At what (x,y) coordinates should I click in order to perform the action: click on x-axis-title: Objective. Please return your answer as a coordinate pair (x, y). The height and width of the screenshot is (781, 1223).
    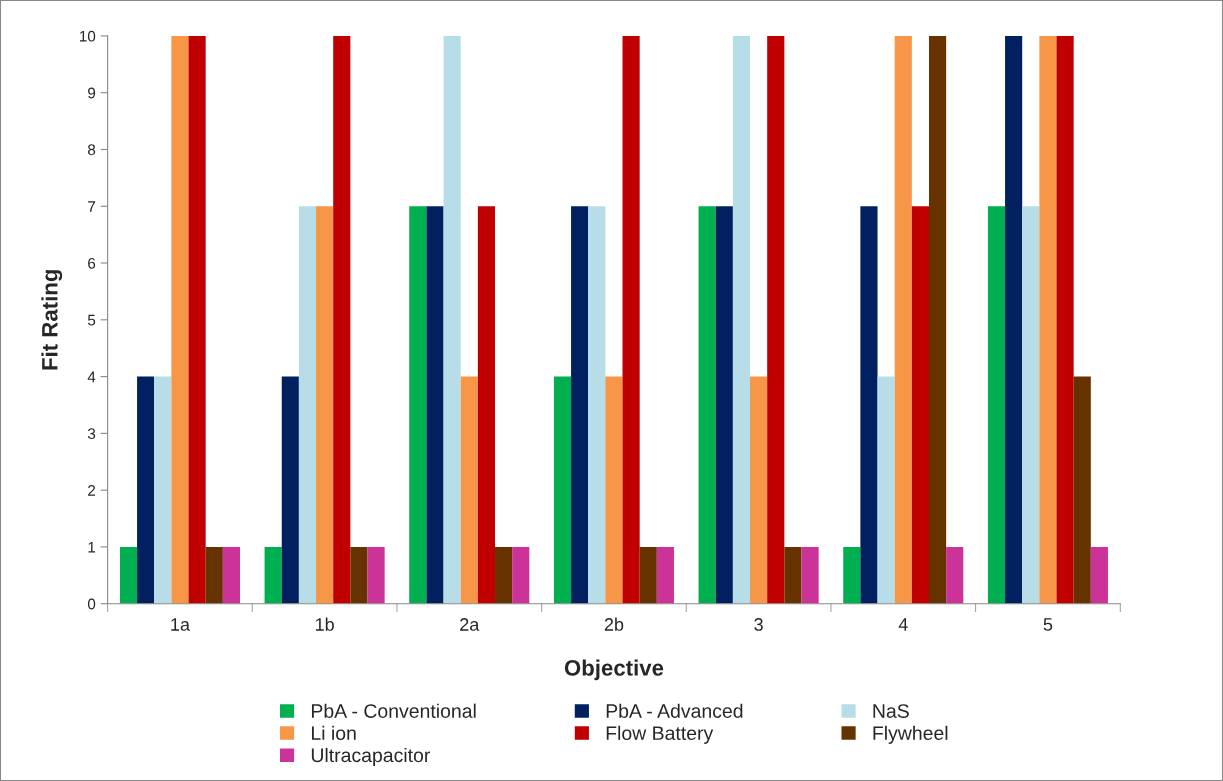
    Looking at the image, I should click on (614, 670).